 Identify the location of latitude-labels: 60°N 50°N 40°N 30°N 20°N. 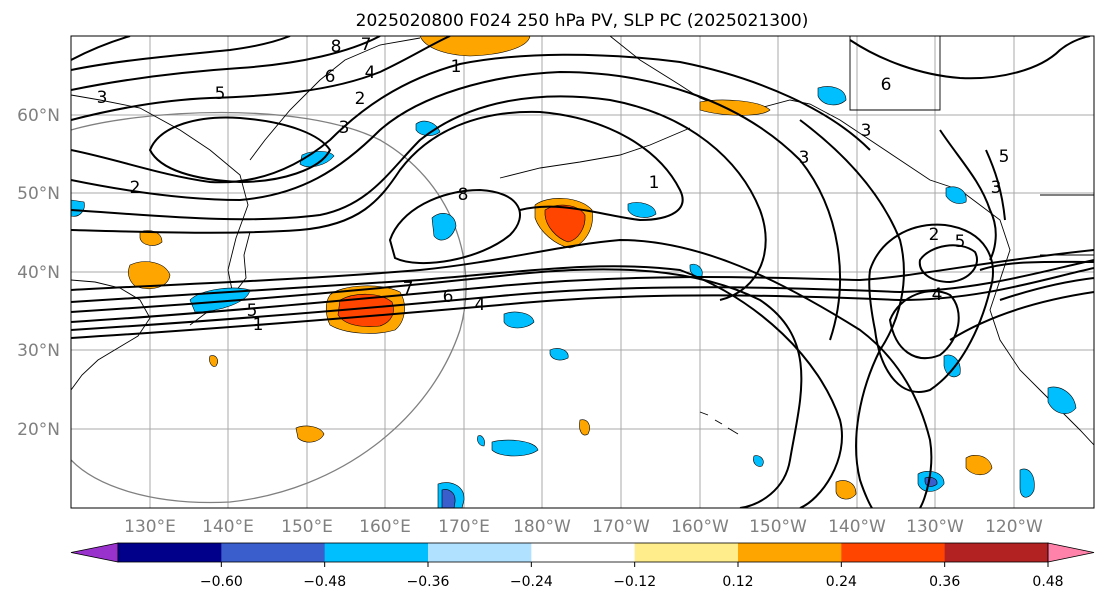
(38, 273).